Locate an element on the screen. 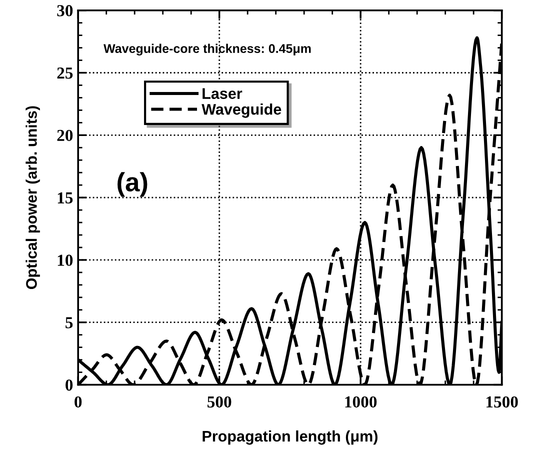  x-tick-label: 500 is located at coordinates (220, 402).